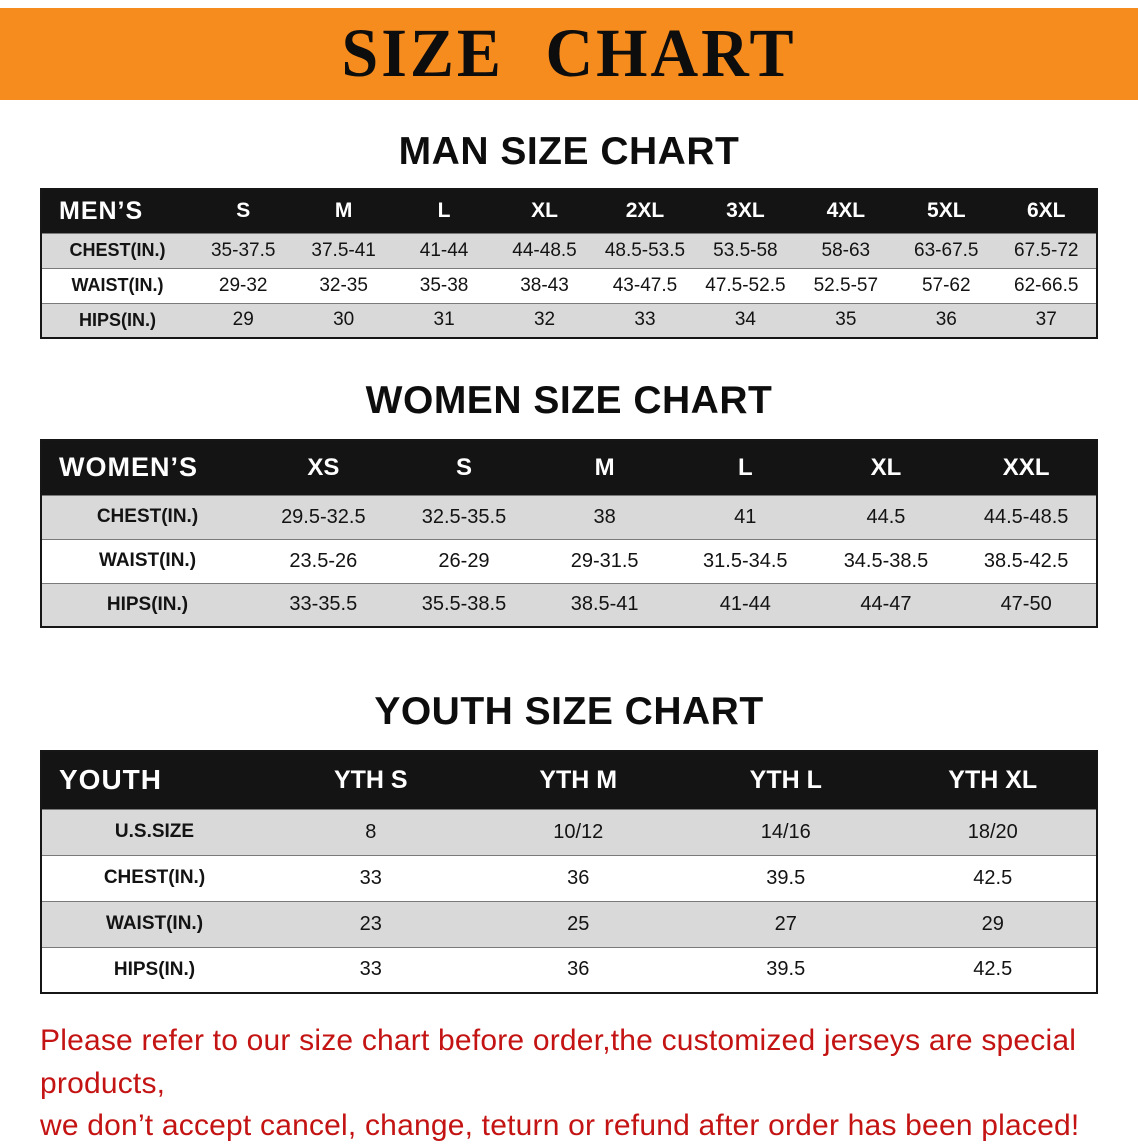  I want to click on men-table-head: MEN’S S M L XL 2XL 3XL 4XL 5XL 6XL, so click(569, 211).